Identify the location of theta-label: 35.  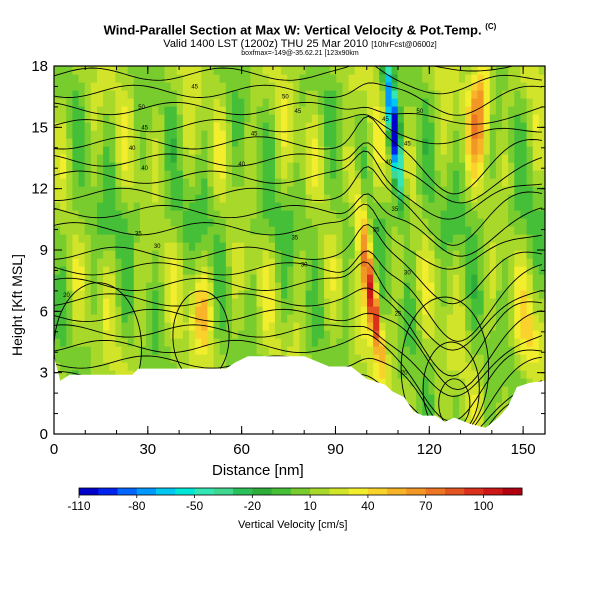
(138, 235).